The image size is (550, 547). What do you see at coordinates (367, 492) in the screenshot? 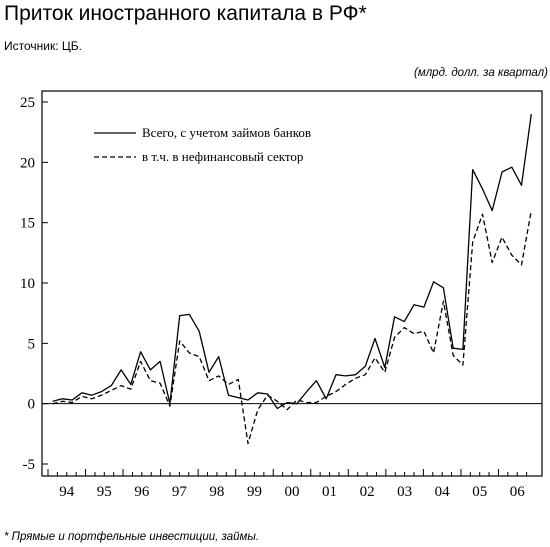
I see `x-tick-label: 02` at bounding box center [367, 492].